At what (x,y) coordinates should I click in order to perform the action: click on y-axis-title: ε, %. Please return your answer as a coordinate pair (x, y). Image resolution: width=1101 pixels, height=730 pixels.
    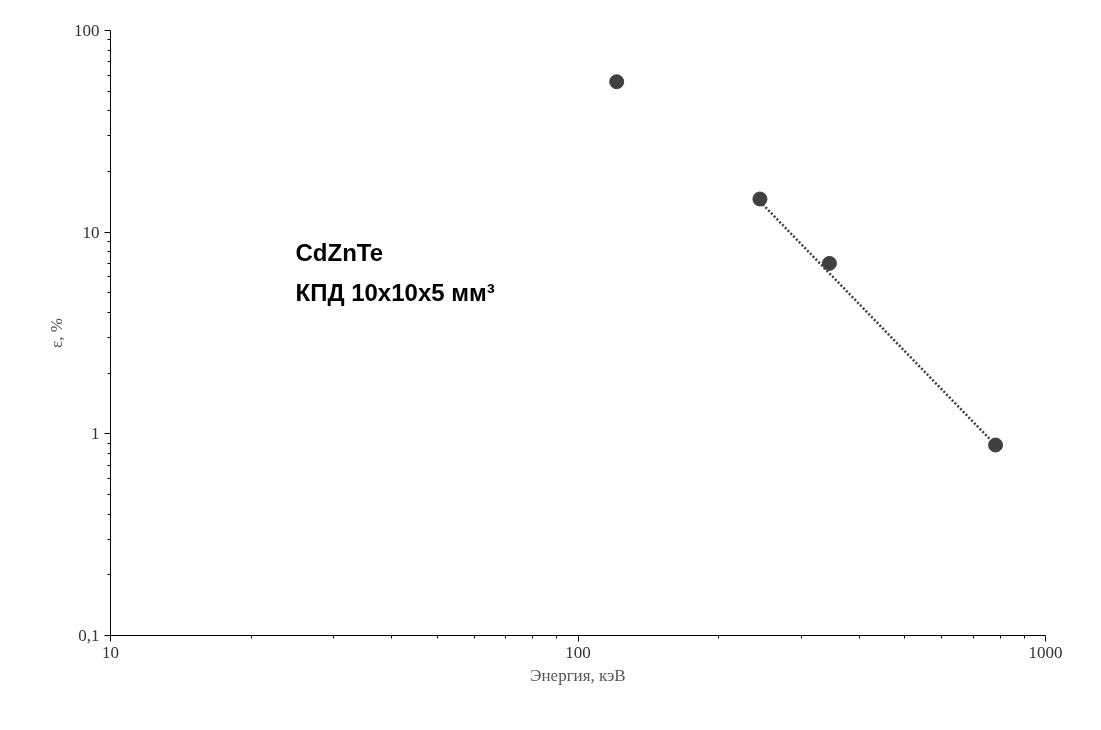
    Looking at the image, I should click on (56, 333).